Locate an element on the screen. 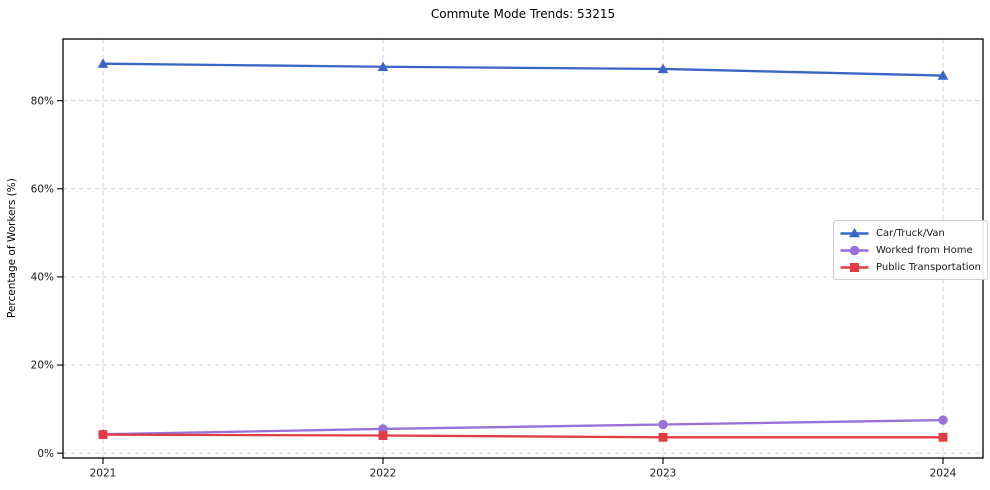 This screenshot has width=990, height=490. chart-title: Commute Mode Trends: 53215 is located at coordinates (523, 14).